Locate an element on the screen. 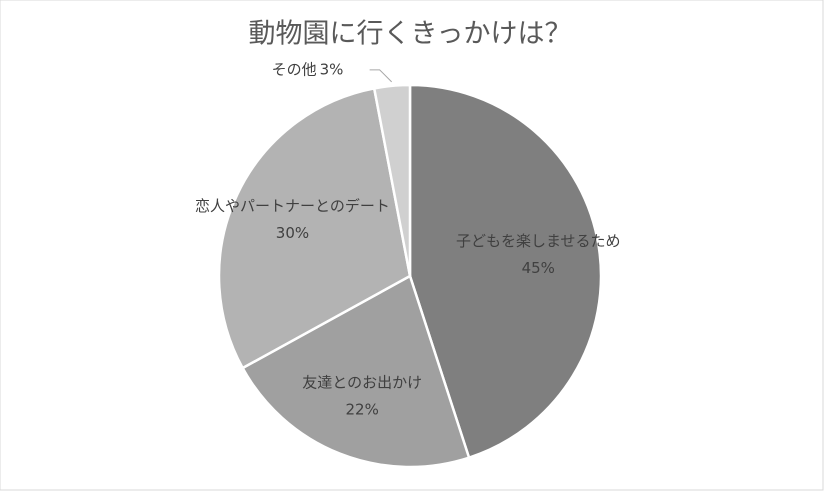 The image size is (824, 491). value-label: 22% is located at coordinates (362, 409).